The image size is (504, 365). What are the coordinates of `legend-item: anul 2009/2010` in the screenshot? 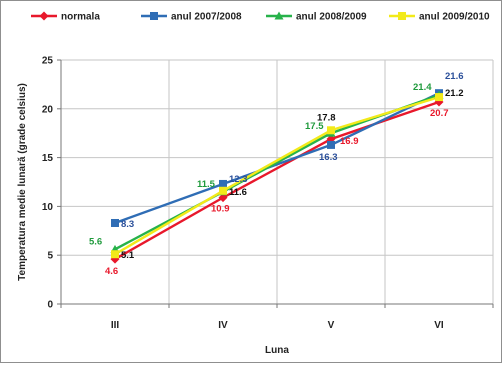 It's located at (439, 17).